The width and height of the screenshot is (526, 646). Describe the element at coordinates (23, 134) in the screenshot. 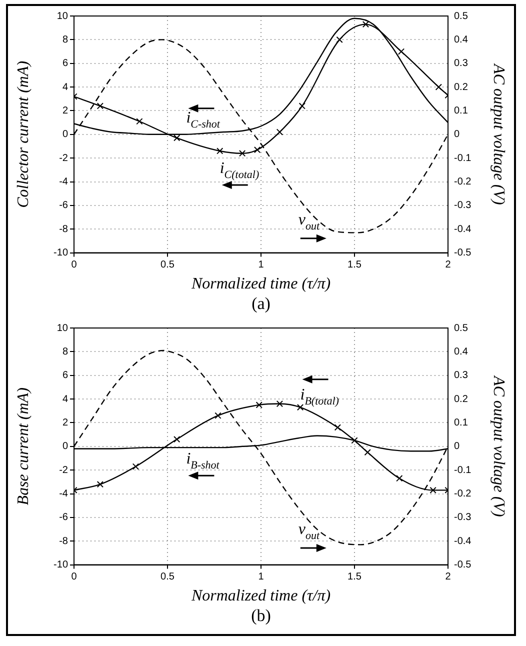

I see `y-axis-title: Collector current (mA)` at that location.